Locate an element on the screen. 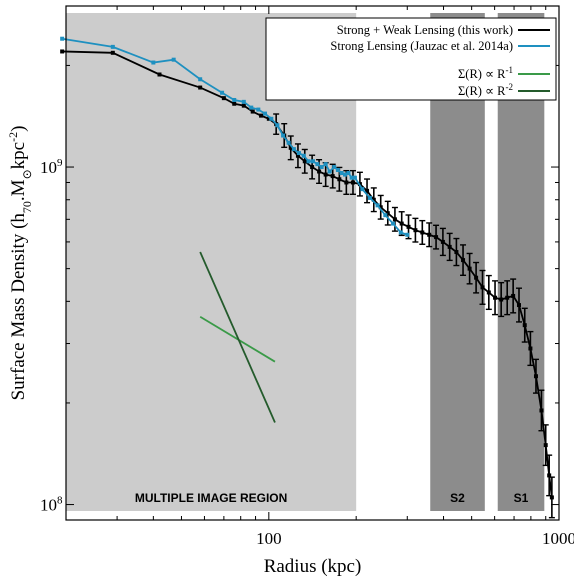 This screenshot has height=579, width=574. legend-label: Strong + Weak Lensing (this work) is located at coordinates (425, 30).